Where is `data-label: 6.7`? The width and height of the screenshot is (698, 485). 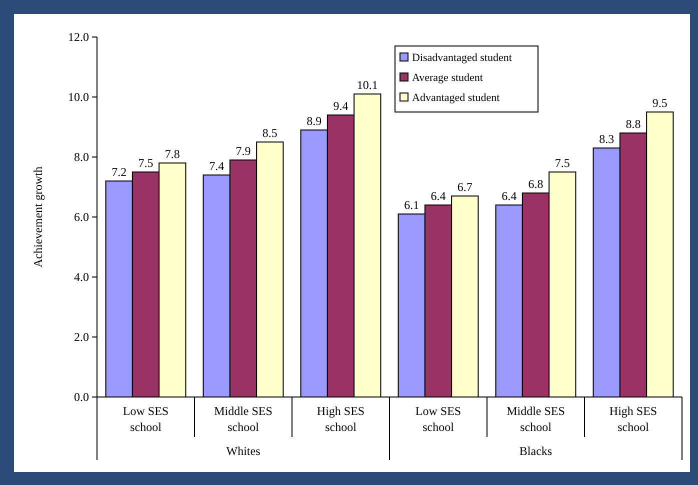 data-label: 6.7 is located at coordinates (464, 187).